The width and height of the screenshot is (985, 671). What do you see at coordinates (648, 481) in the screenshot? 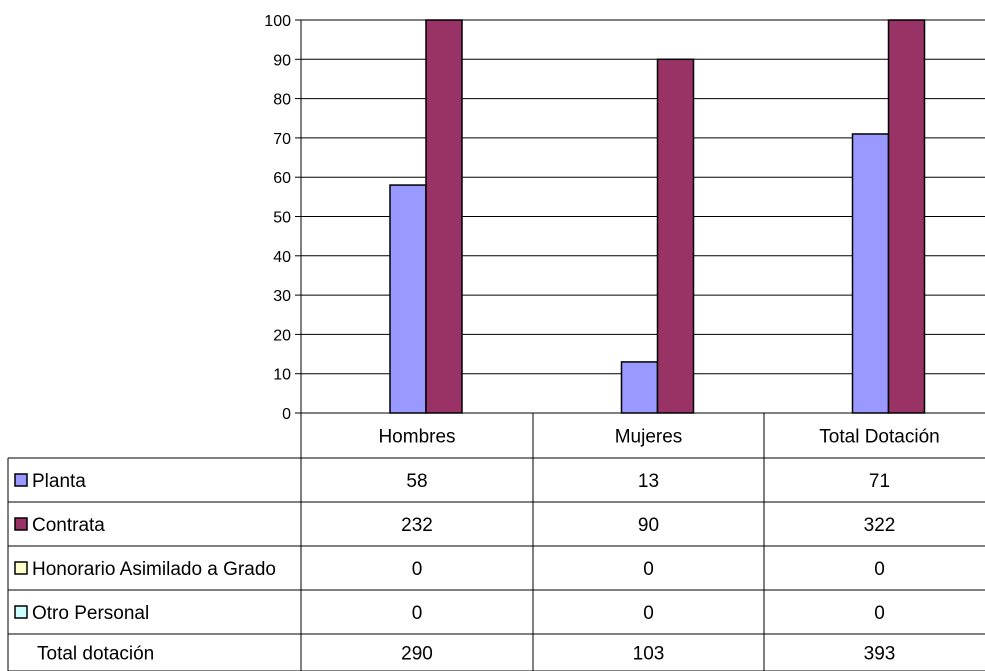
I see `data-cell: 13` at bounding box center [648, 481].